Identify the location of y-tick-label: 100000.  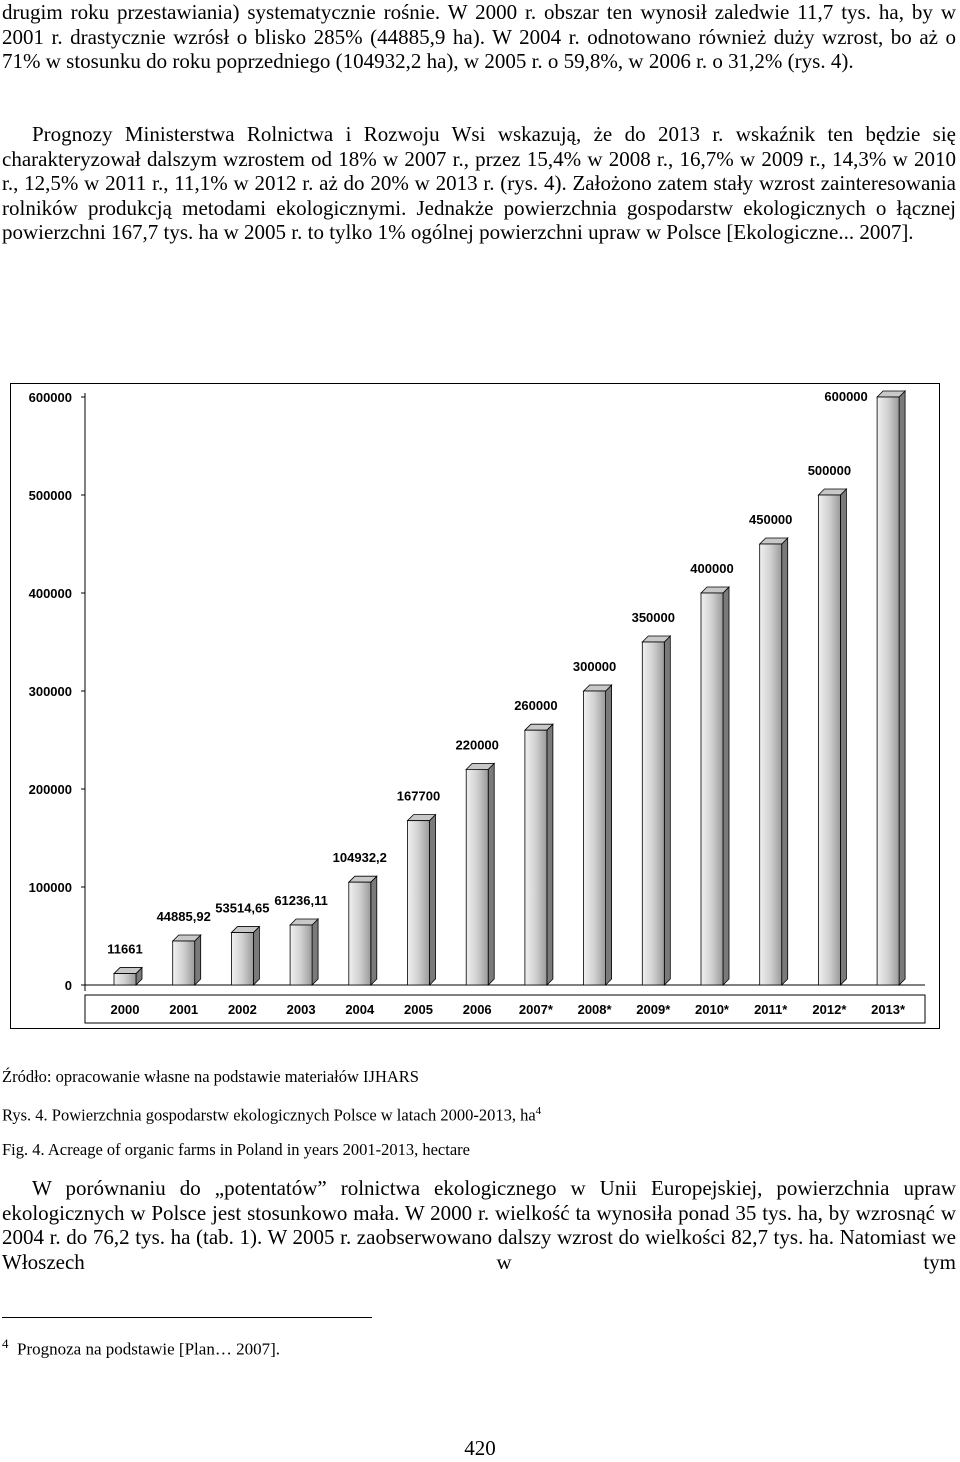
(50, 887).